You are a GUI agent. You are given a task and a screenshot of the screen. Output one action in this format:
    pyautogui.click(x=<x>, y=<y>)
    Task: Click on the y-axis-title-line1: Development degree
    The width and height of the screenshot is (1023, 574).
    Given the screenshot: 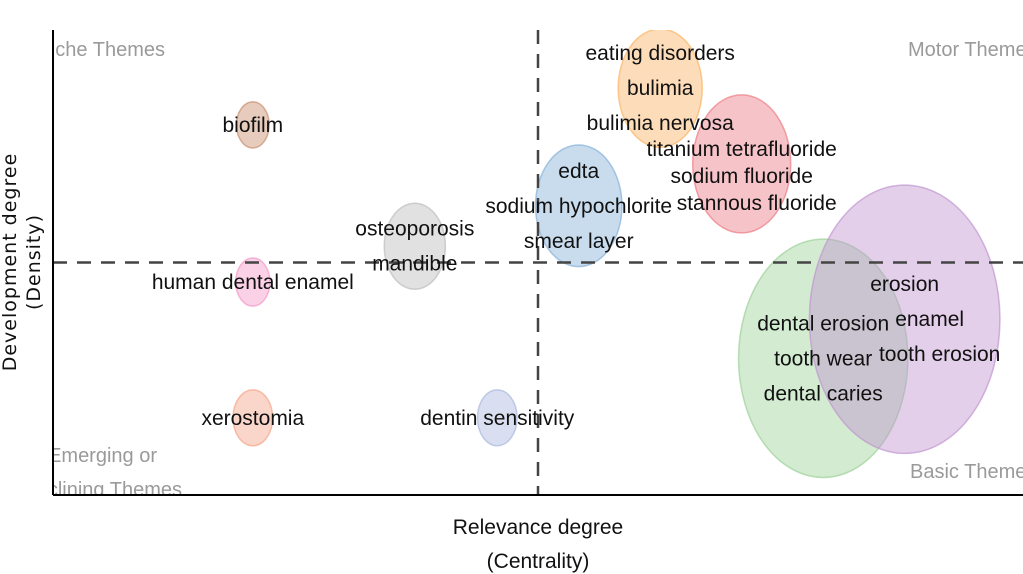 What is the action you would take?
    pyautogui.click(x=10, y=262)
    